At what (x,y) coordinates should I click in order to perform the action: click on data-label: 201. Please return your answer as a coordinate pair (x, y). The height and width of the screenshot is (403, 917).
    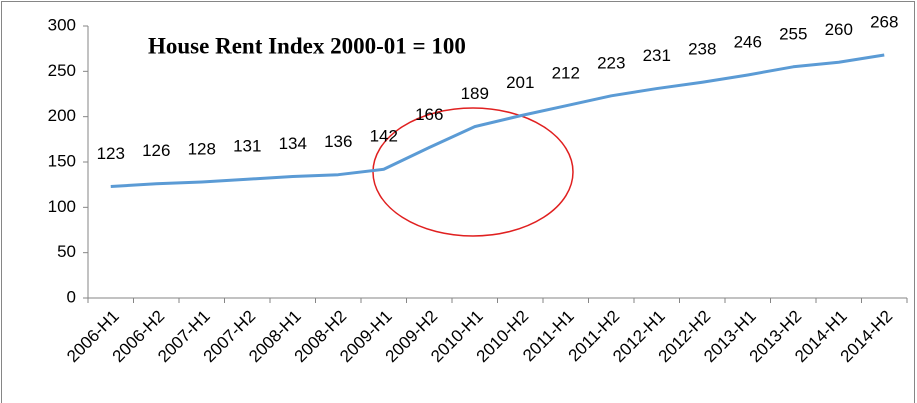
    Looking at the image, I should click on (520, 82).